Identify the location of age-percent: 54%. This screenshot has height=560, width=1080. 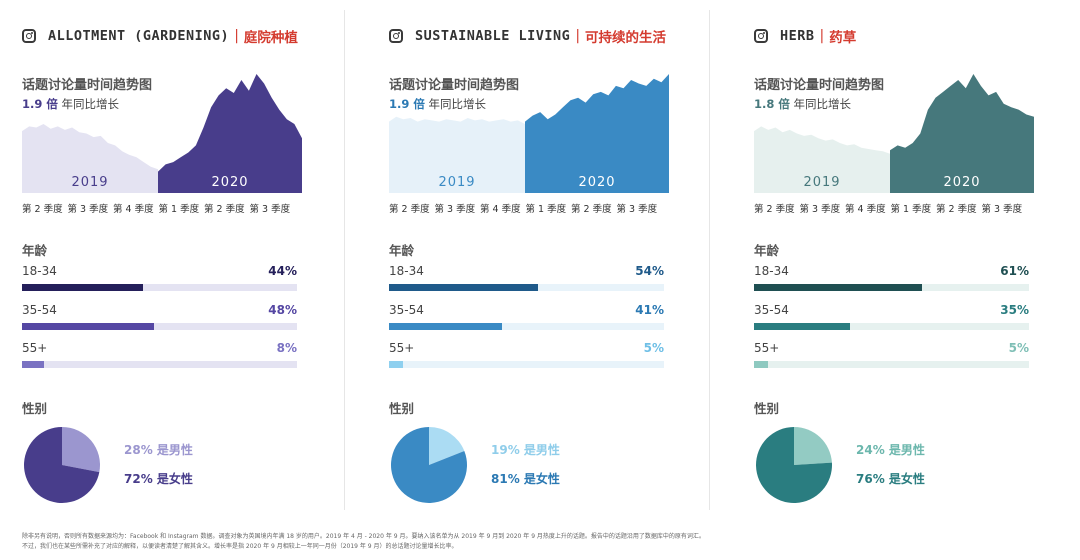
(649, 271).